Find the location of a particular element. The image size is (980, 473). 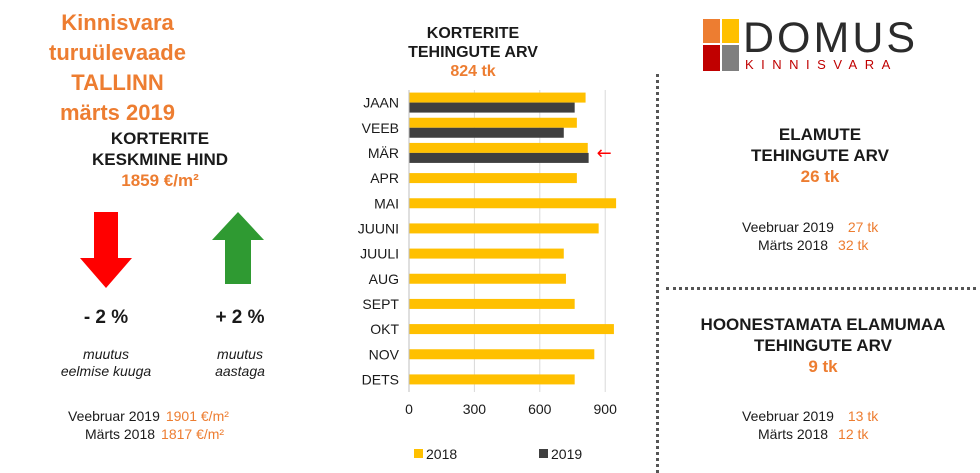

avg-price-label-2: KESKMINE HIND is located at coordinates (159, 159).